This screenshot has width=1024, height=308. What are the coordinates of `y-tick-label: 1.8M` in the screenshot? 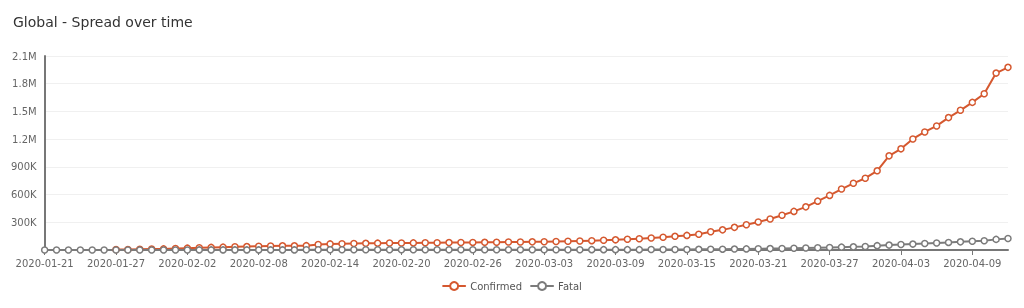 It's located at (24, 84).